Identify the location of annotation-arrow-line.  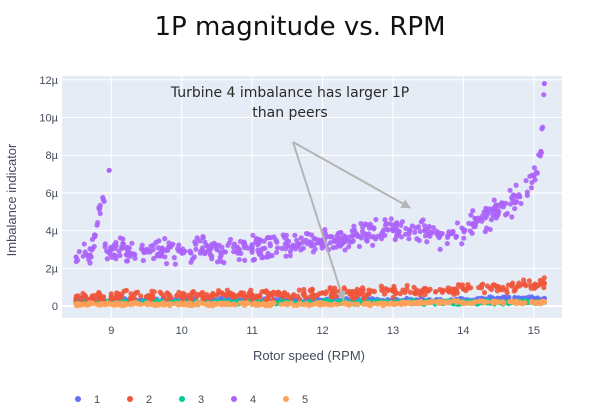
(318, 221).